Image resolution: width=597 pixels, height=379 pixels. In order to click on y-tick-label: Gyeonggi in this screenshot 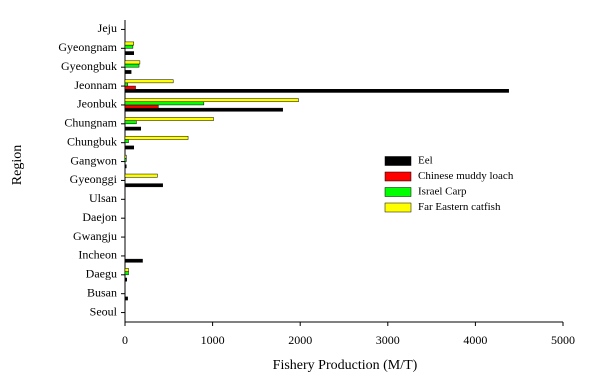, I will do `click(94, 179)`.